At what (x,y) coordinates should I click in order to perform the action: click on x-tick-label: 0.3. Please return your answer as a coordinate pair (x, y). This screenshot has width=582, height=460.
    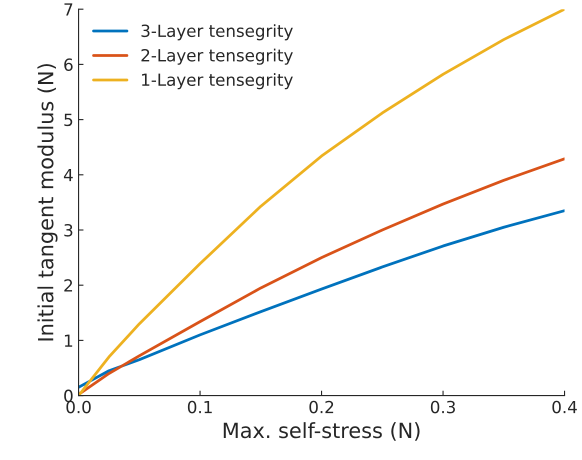
    Looking at the image, I should click on (442, 407).